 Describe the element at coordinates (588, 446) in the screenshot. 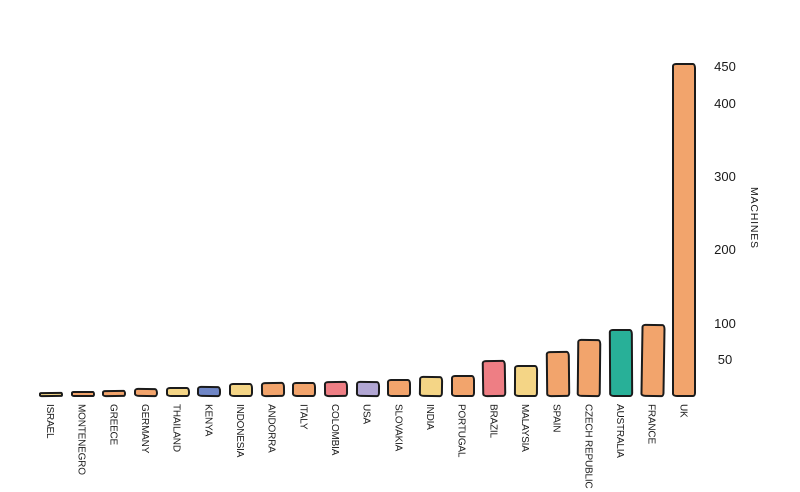

I see `x-tick-label-czech-republic: CZECH REPUBLIC` at that location.